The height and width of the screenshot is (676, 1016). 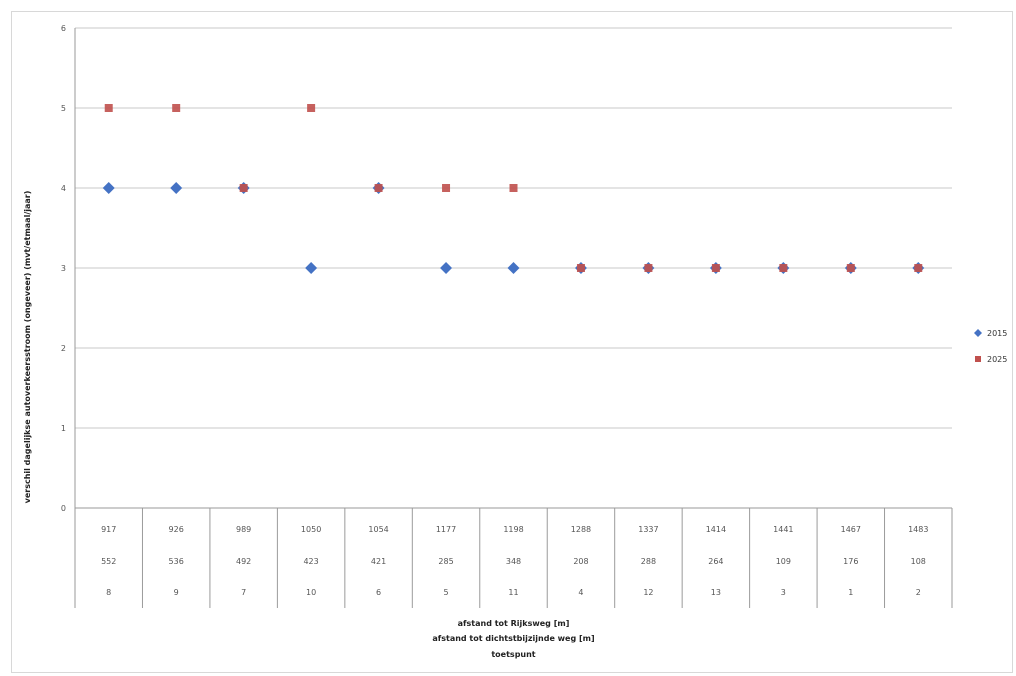 I want to click on category-label: 492, so click(x=243, y=561).